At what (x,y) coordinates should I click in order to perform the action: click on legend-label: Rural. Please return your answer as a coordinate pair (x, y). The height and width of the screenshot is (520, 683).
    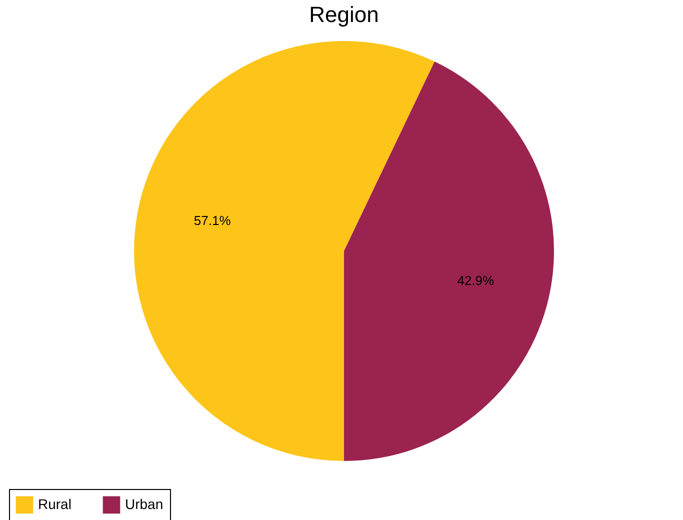
    Looking at the image, I should click on (55, 504).